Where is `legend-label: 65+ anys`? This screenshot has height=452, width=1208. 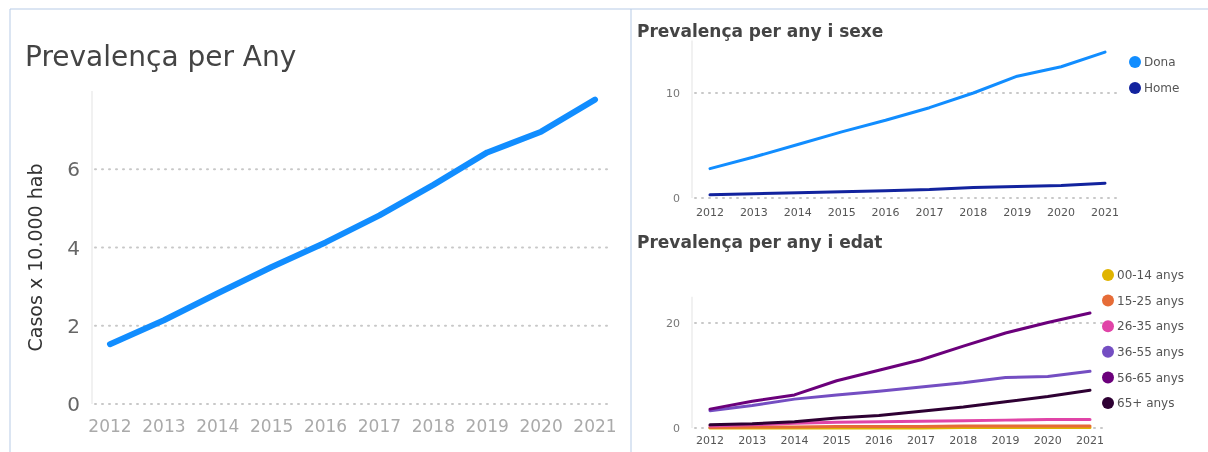 legend-label: 65+ anys is located at coordinates (1146, 403).